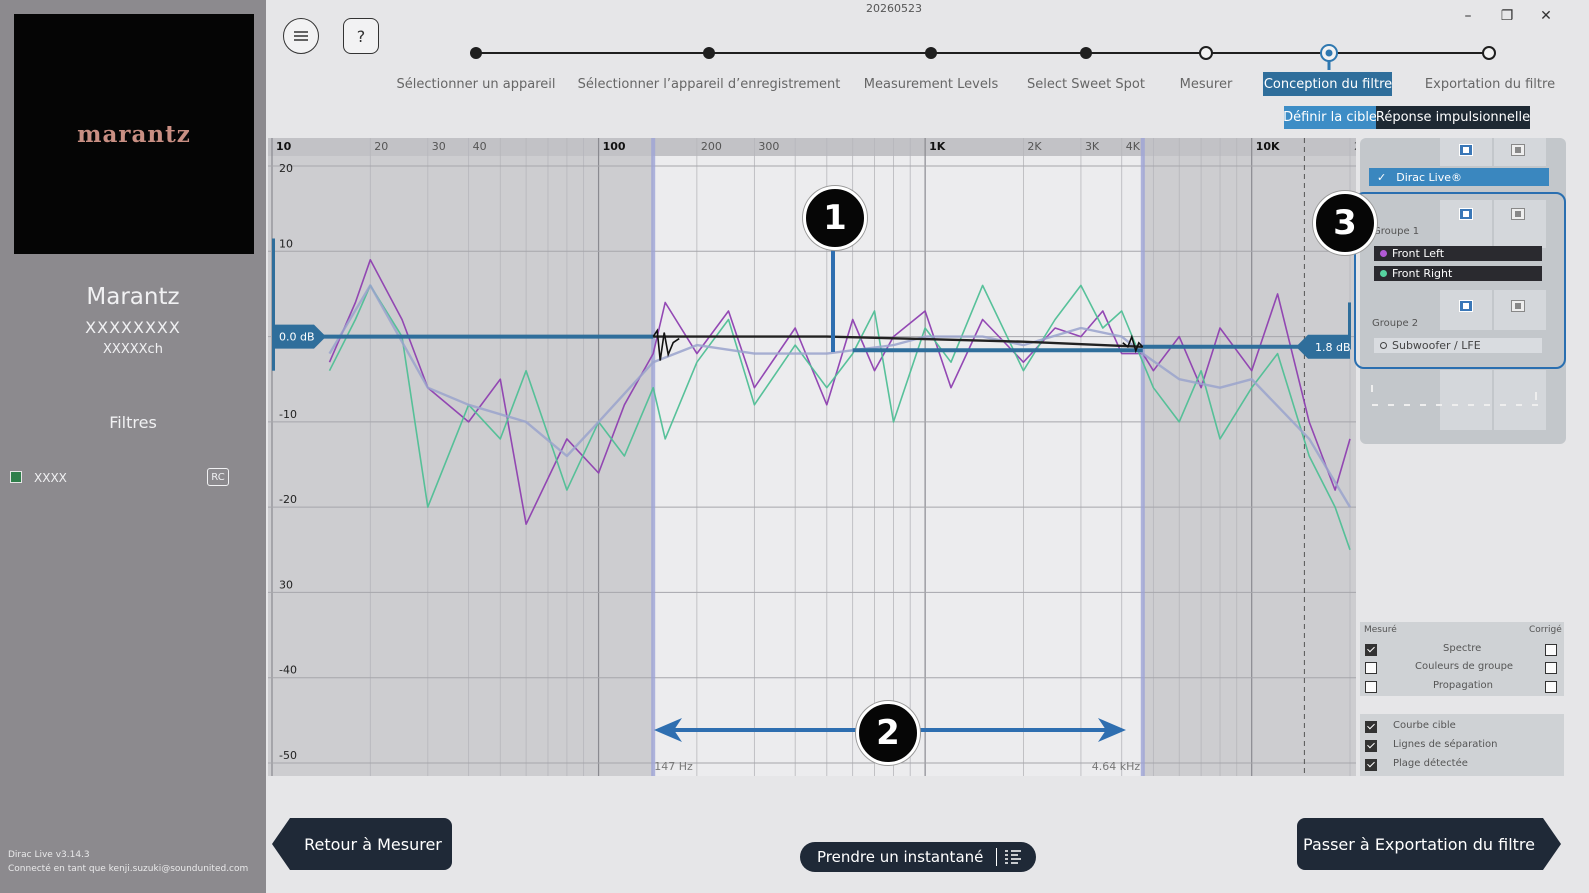  I want to click on step-5-dot, so click(1206, 53).